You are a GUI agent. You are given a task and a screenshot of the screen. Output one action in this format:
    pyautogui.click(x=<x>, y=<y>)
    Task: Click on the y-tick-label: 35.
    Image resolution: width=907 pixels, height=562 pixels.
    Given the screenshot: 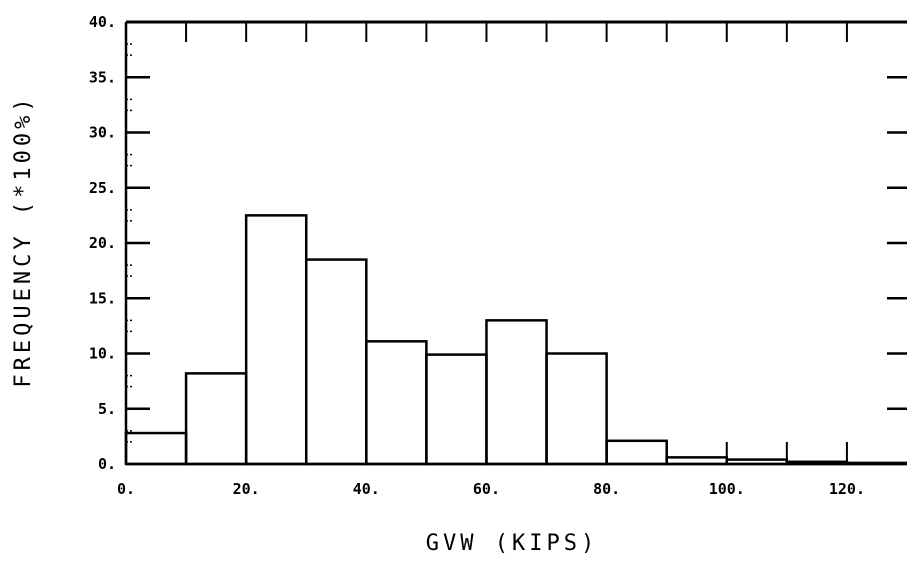 What is the action you would take?
    pyautogui.click(x=102, y=77)
    